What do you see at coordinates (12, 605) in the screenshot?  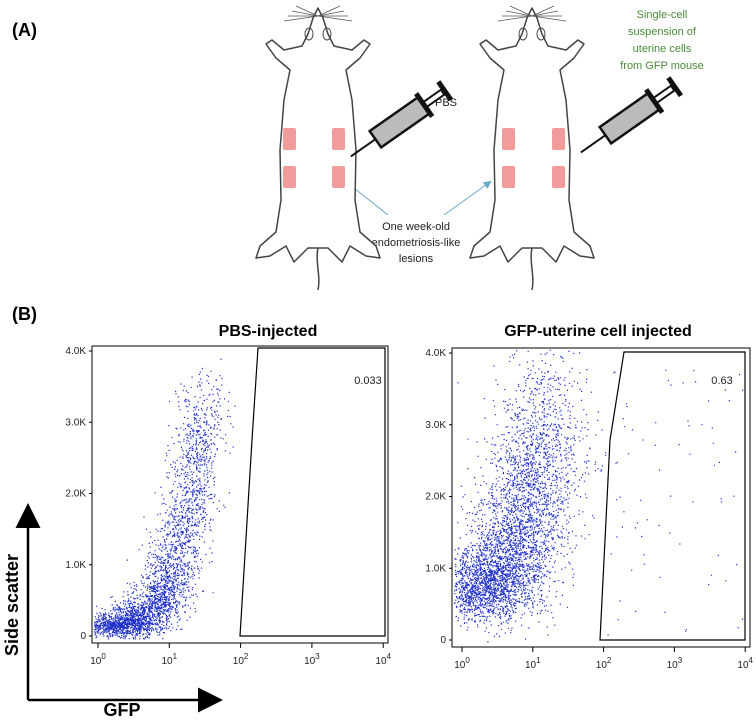 I see `y-axis-label: Side scatter` at bounding box center [12, 605].